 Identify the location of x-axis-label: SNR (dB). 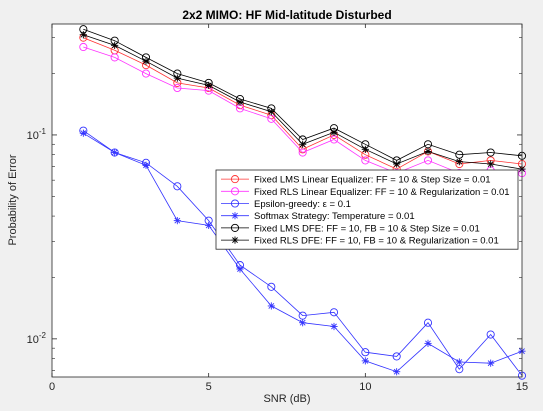
(286, 399).